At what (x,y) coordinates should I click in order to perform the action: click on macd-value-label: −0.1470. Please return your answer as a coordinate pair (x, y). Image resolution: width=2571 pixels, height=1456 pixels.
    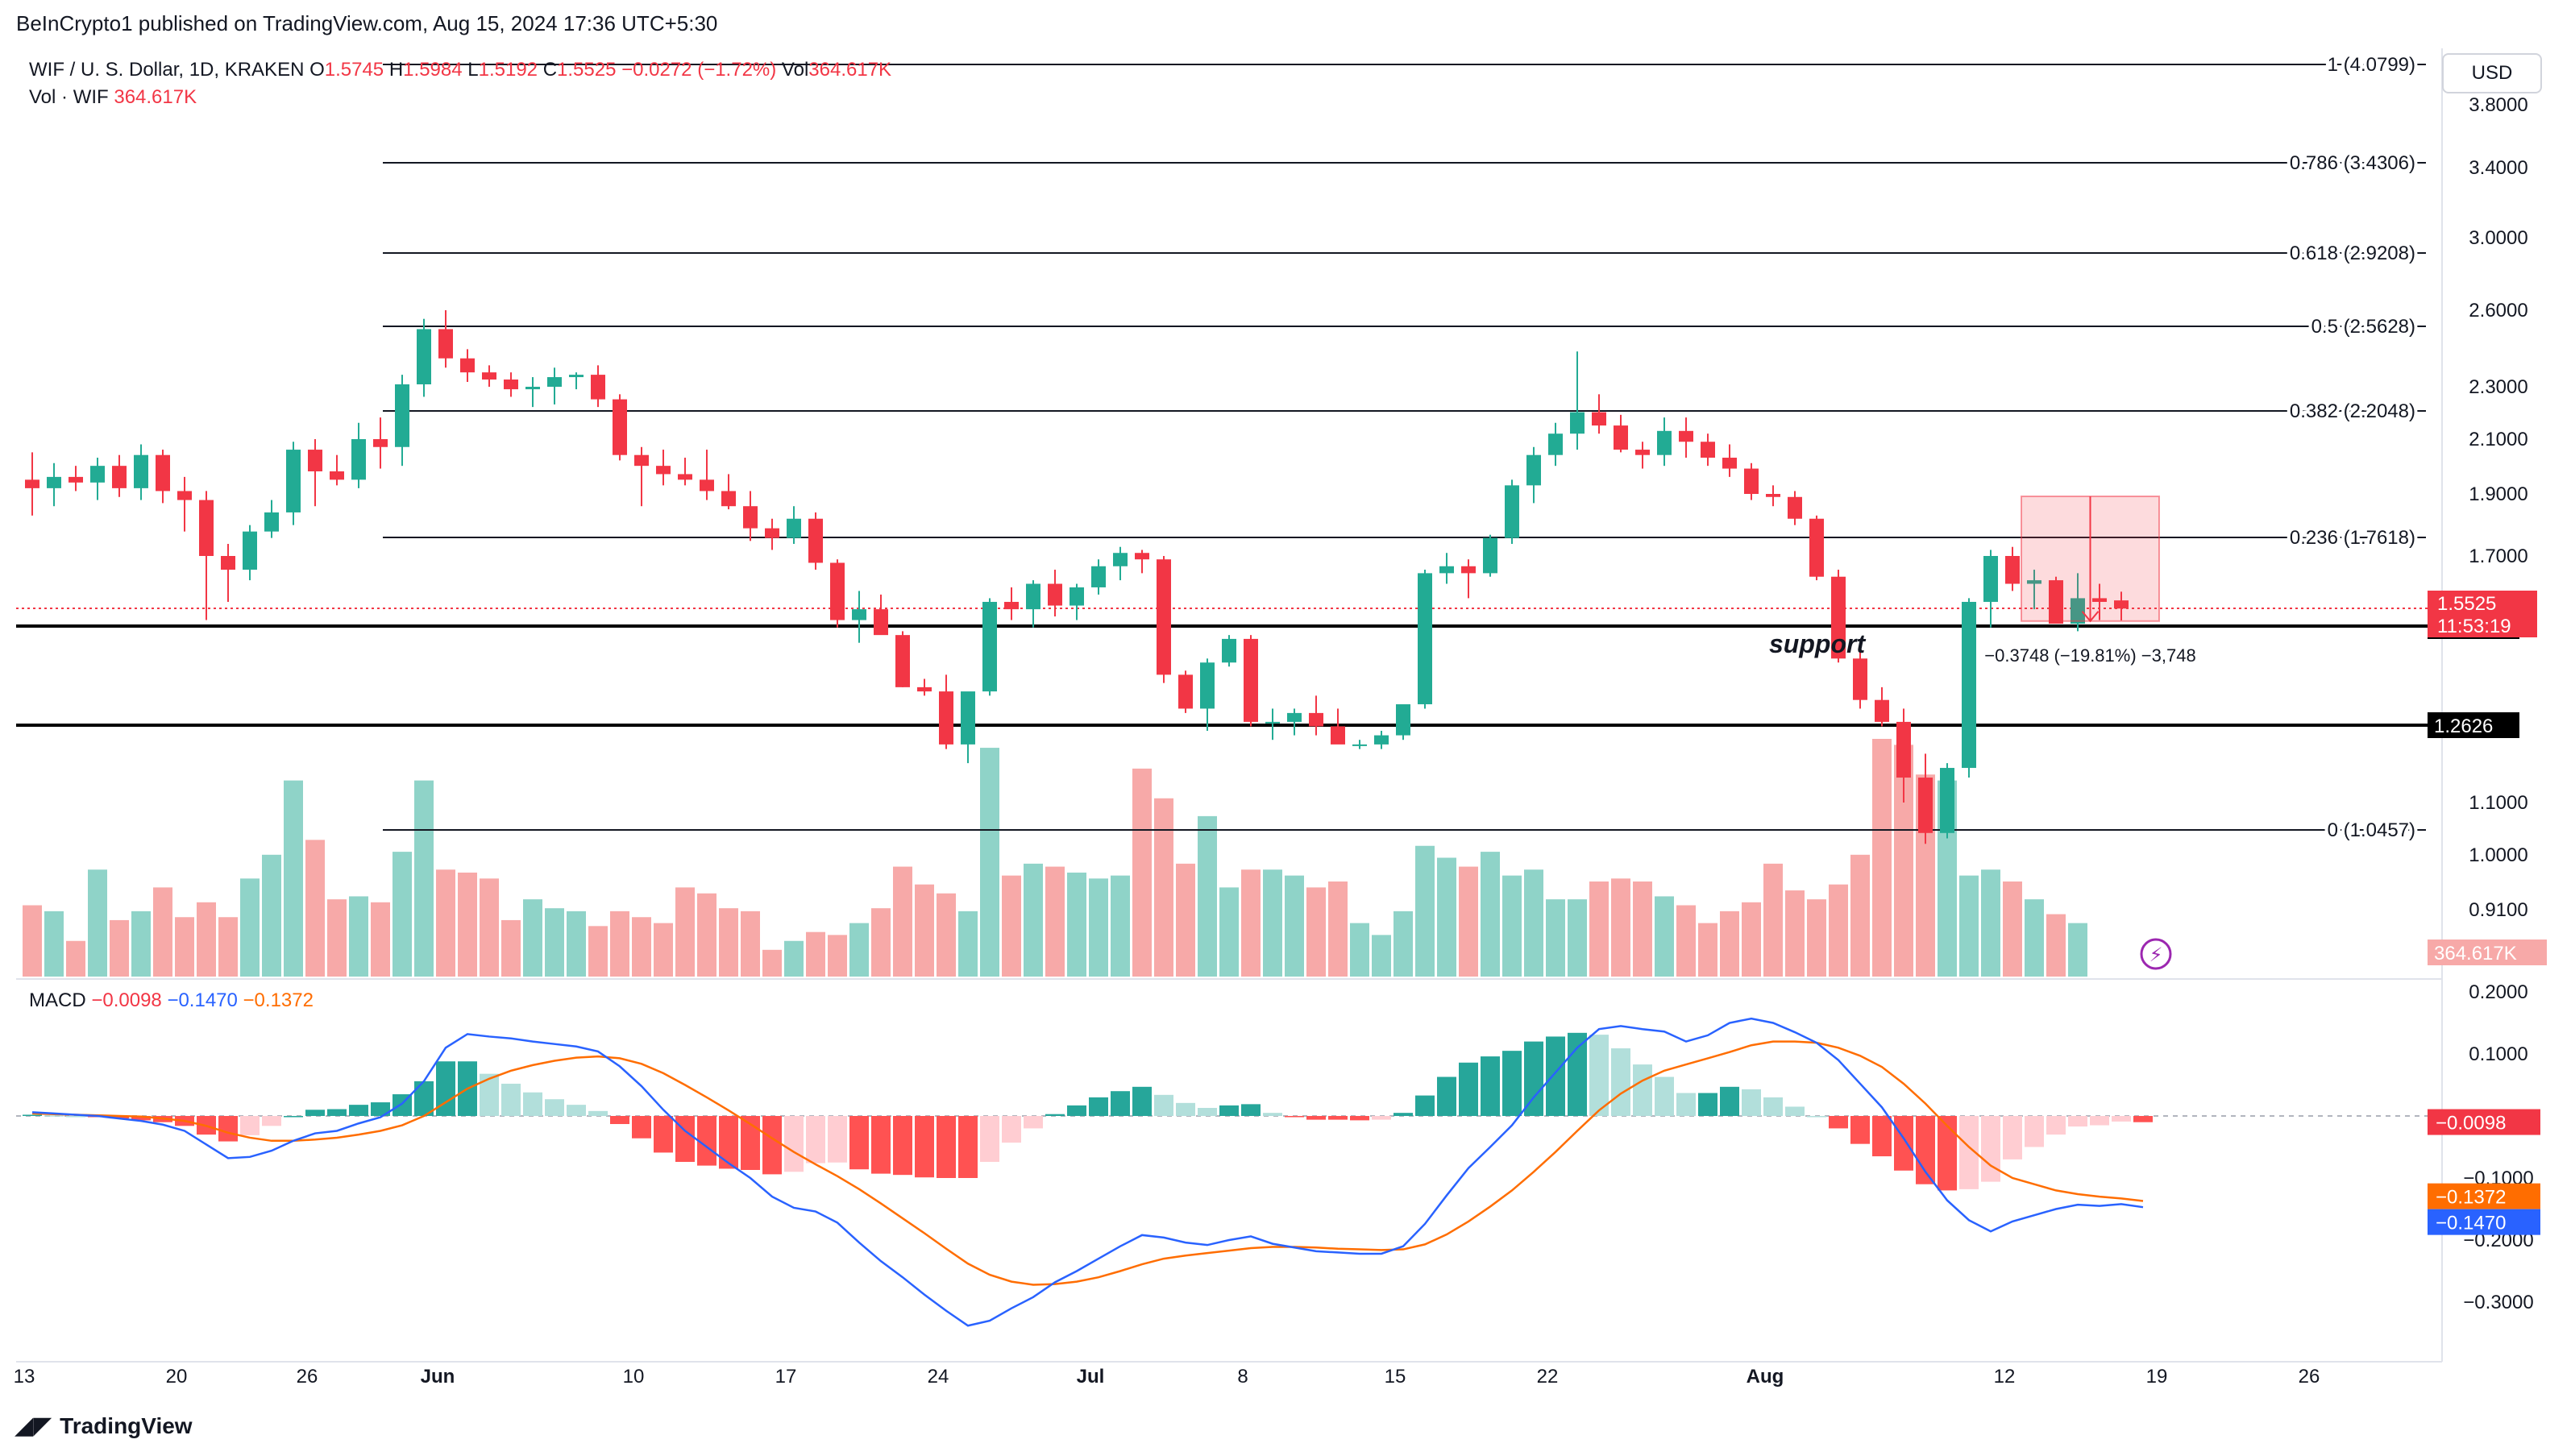
    Looking at the image, I should click on (2471, 1223).